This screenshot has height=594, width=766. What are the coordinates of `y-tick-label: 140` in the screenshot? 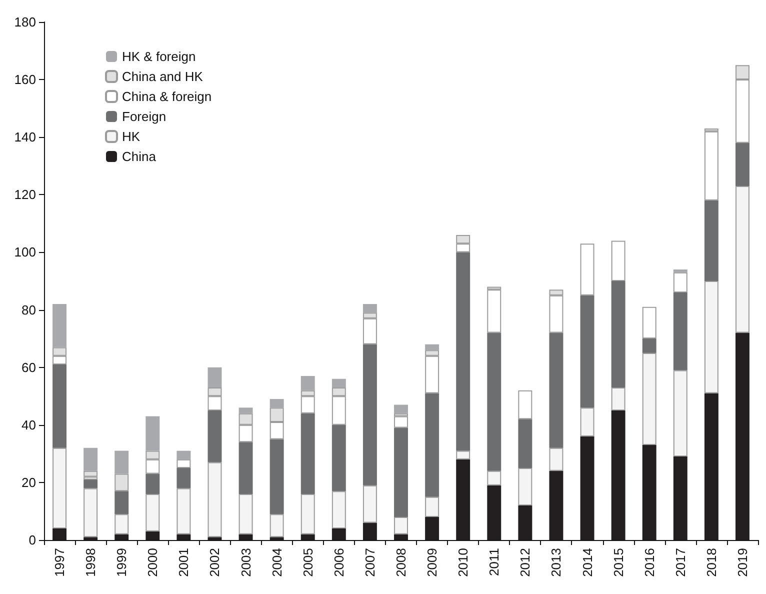 It's located at (25, 137).